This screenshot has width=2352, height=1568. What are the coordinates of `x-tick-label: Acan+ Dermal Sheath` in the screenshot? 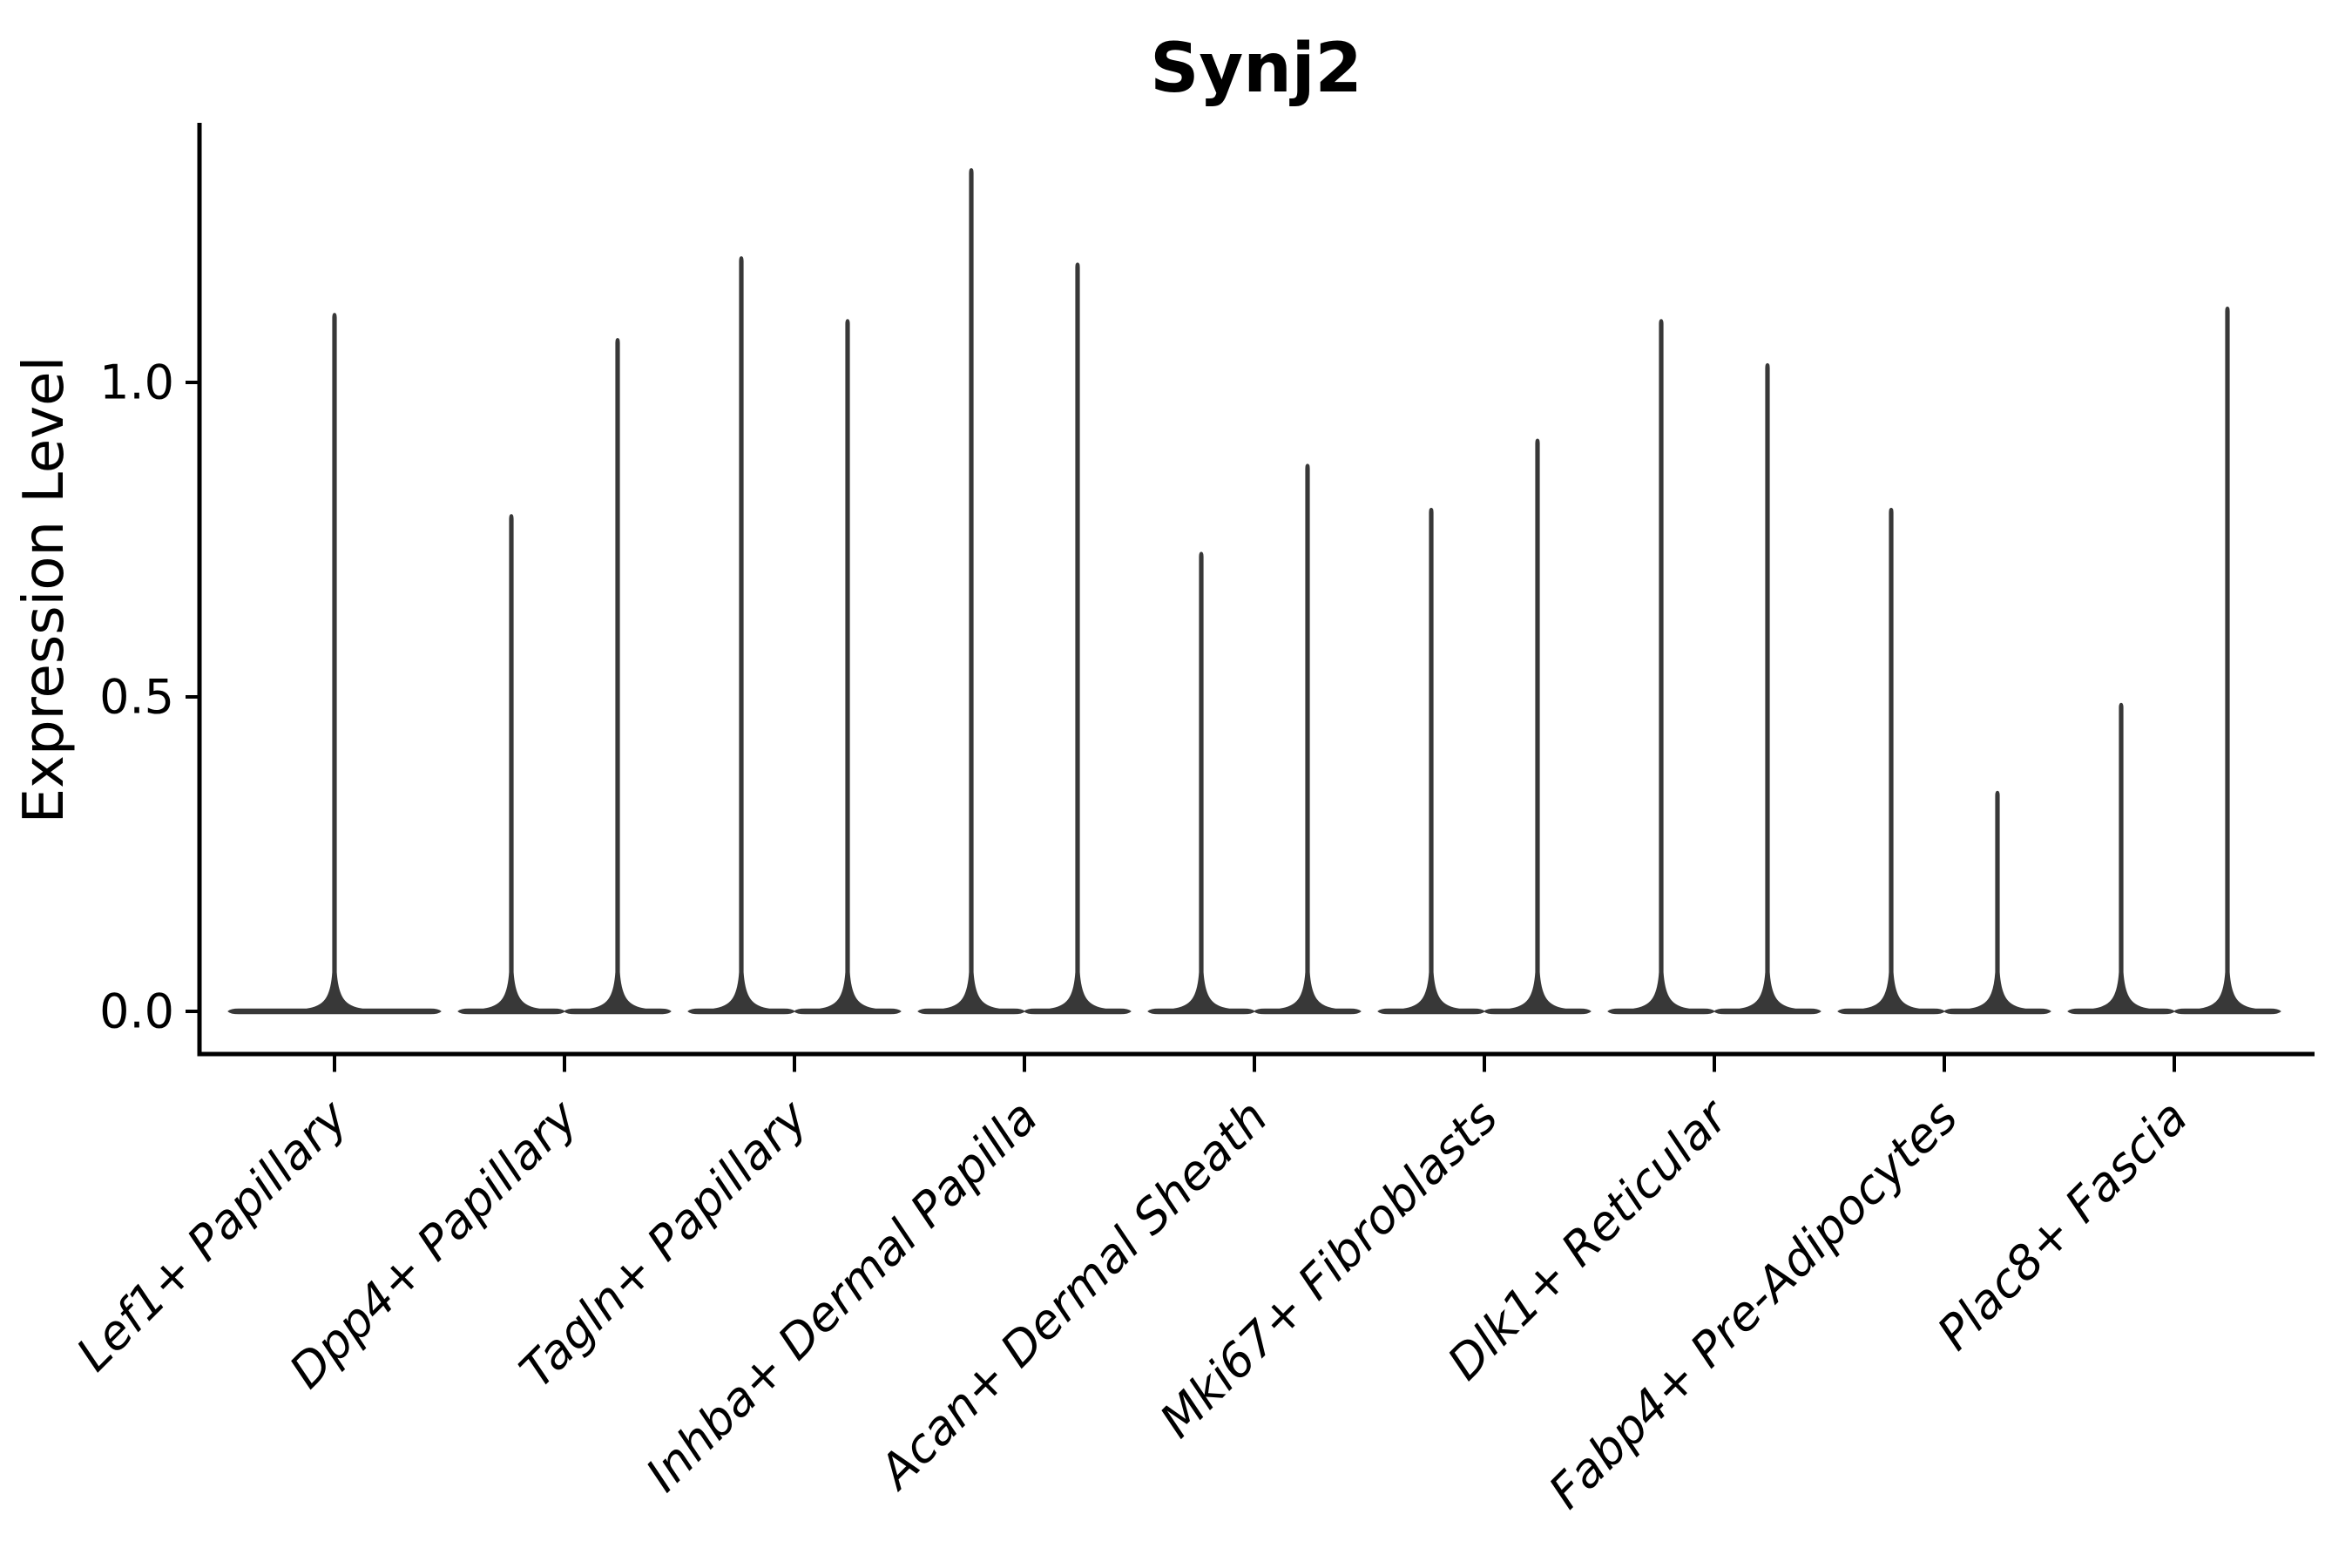 It's located at (1073, 1295).